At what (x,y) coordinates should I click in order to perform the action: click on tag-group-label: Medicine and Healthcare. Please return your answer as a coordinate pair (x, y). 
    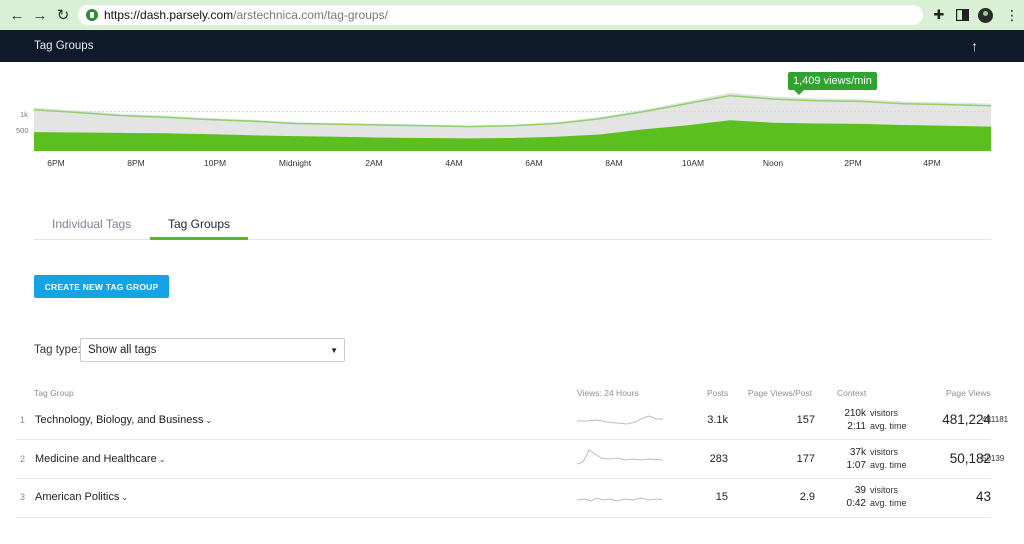
    Looking at the image, I should click on (96, 459).